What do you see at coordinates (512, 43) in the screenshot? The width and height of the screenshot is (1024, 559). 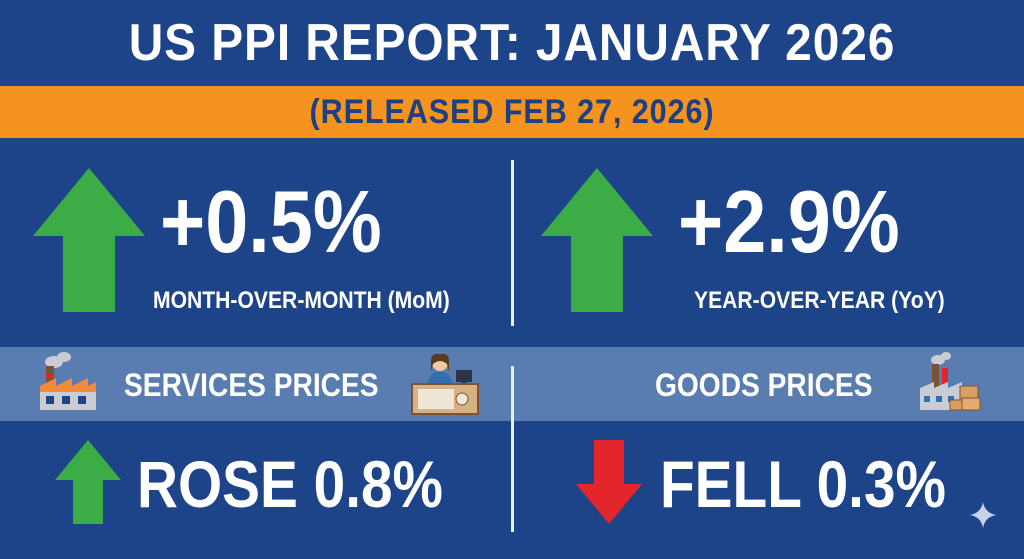 I see `page-title: US PPI REPORT: JANUARY 2026` at bounding box center [512, 43].